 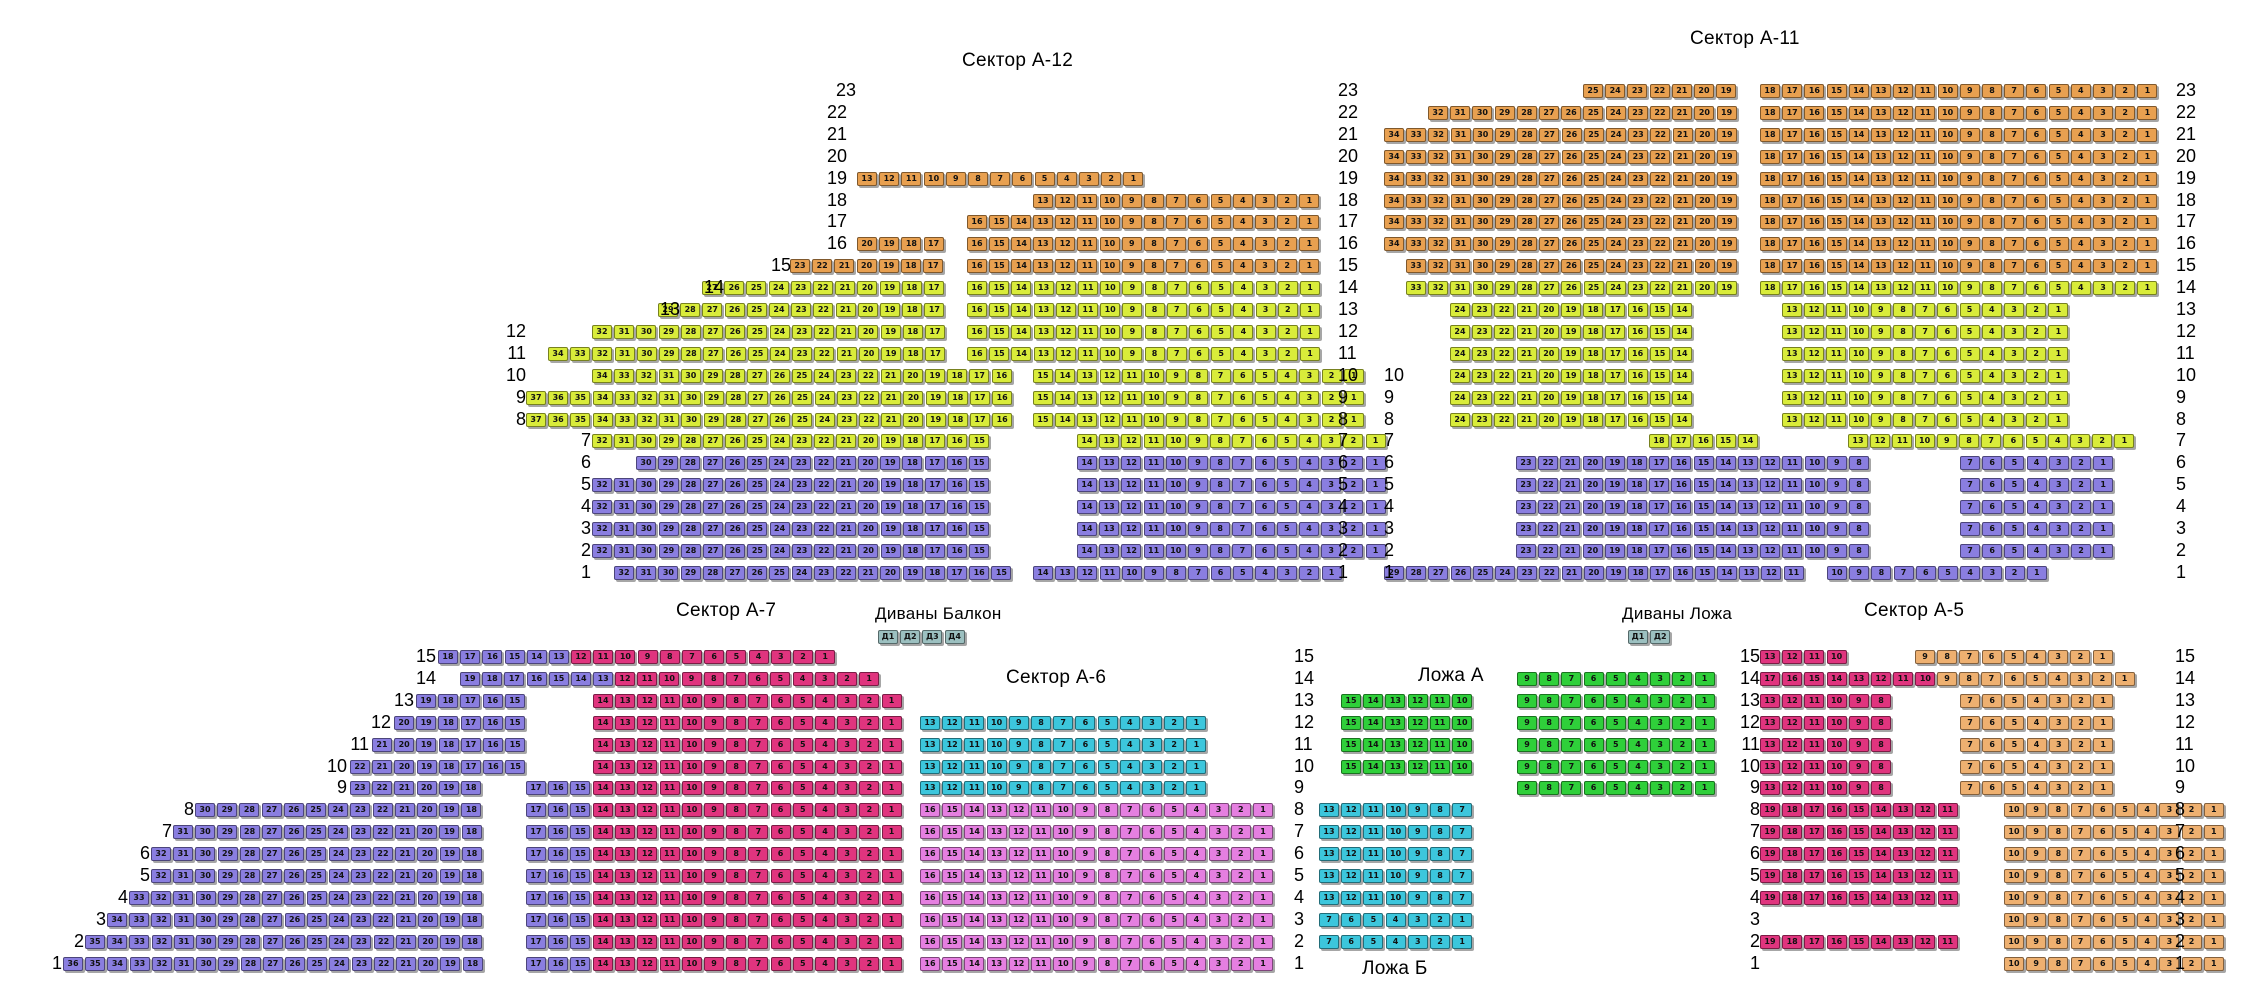 What do you see at coordinates (780, 397) in the screenshot?
I see `seat: 26` at bounding box center [780, 397].